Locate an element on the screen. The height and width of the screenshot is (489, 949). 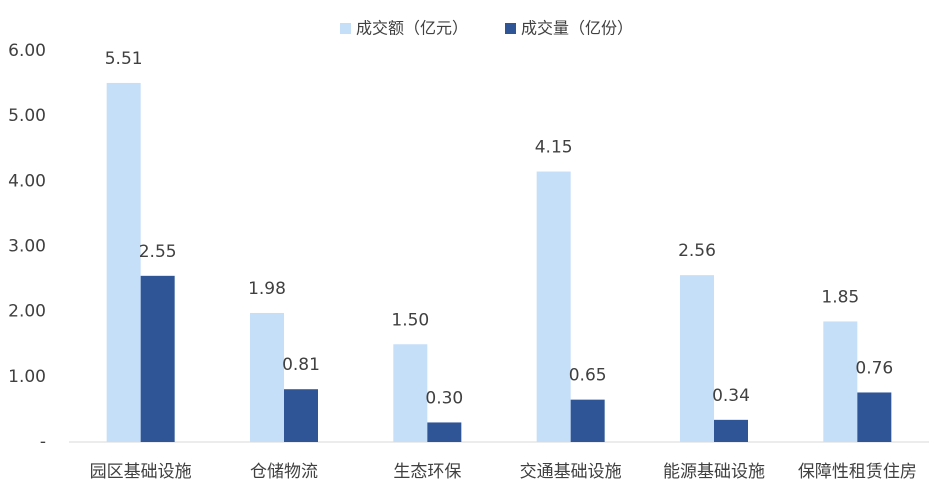
legend-text: 成交量（亿份） is located at coordinates (577, 28).